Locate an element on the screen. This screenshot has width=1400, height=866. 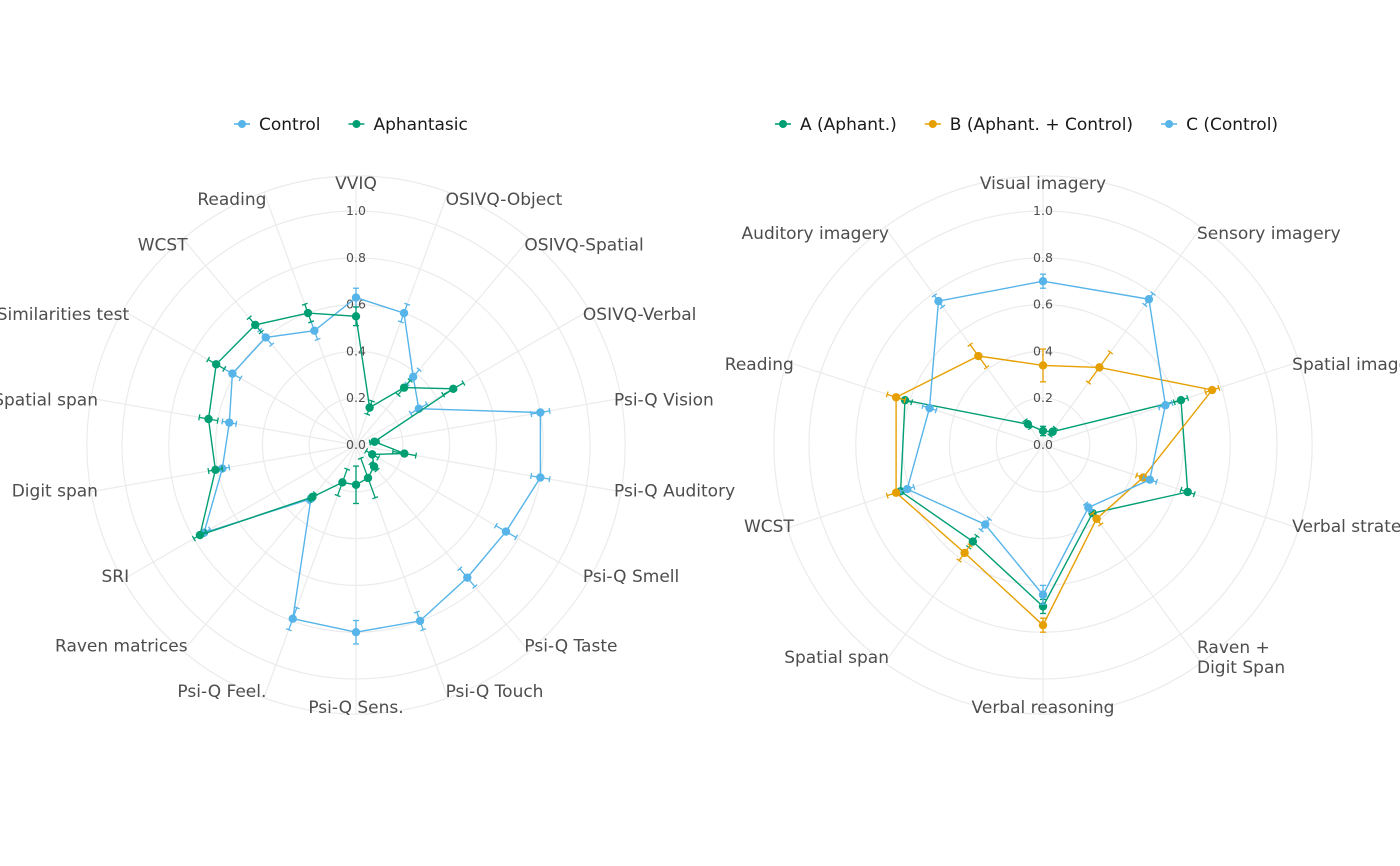
category-label-psi-q-auditory: Psi-Q Auditory is located at coordinates (674, 491).